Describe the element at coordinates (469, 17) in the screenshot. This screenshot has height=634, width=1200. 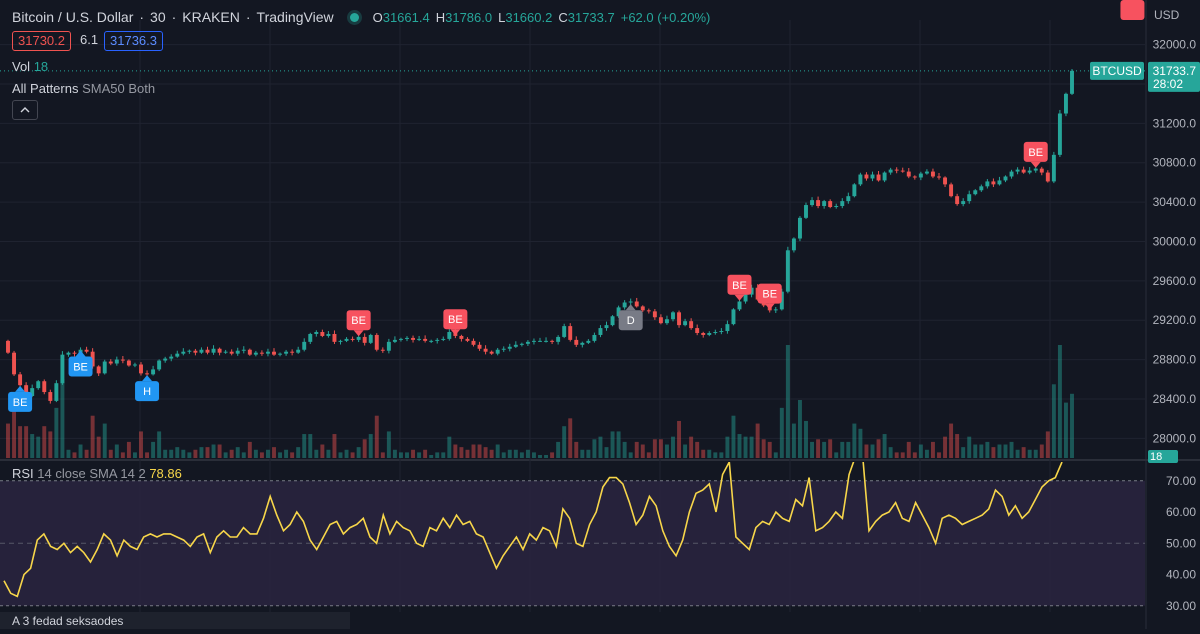
I see `high-value: 31786.0` at that location.